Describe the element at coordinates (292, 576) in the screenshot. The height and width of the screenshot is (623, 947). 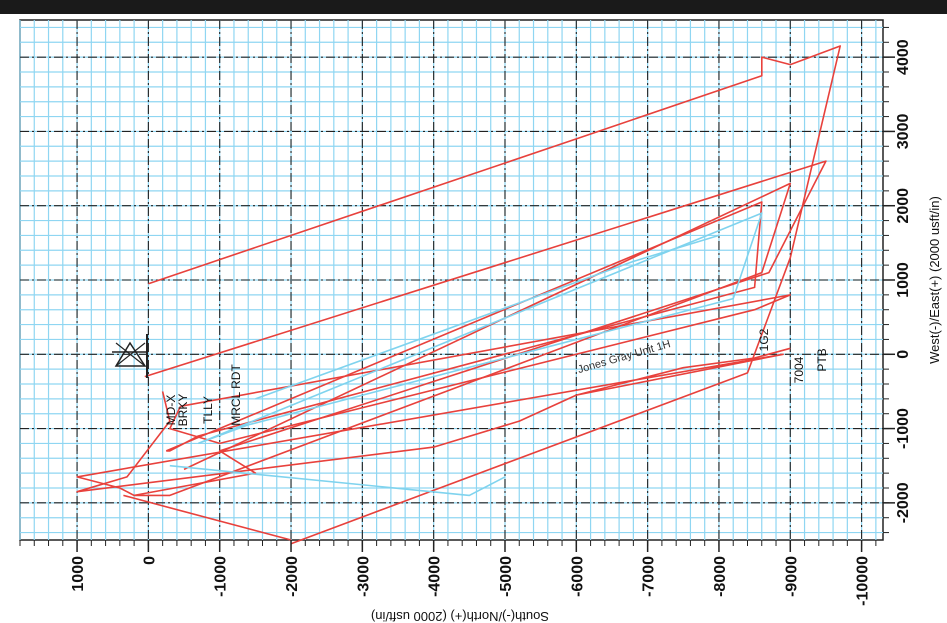
I see `x-tick-label: -2000` at that location.